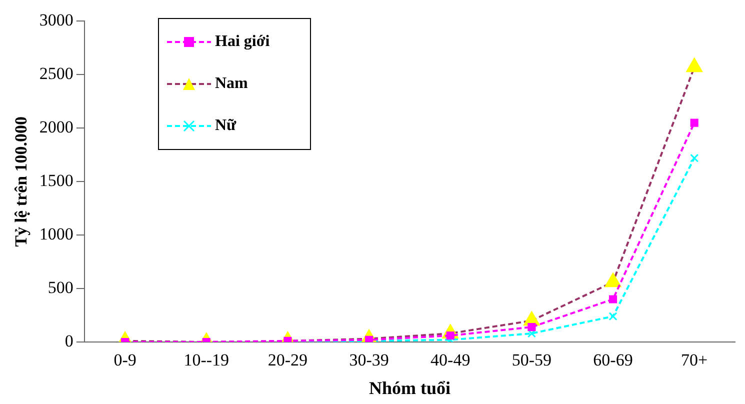  What do you see at coordinates (450, 360) in the screenshot?
I see `x-tick-label: 40-49` at bounding box center [450, 360].